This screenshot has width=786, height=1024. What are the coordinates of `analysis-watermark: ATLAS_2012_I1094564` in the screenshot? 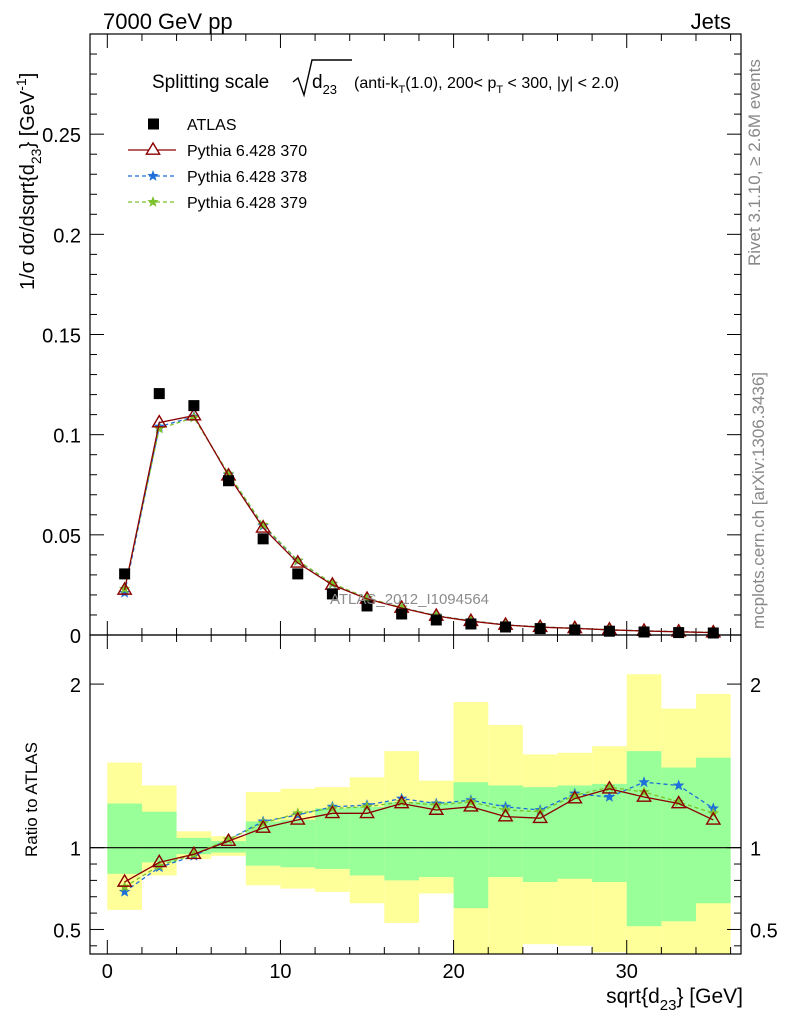 It's located at (409, 599).